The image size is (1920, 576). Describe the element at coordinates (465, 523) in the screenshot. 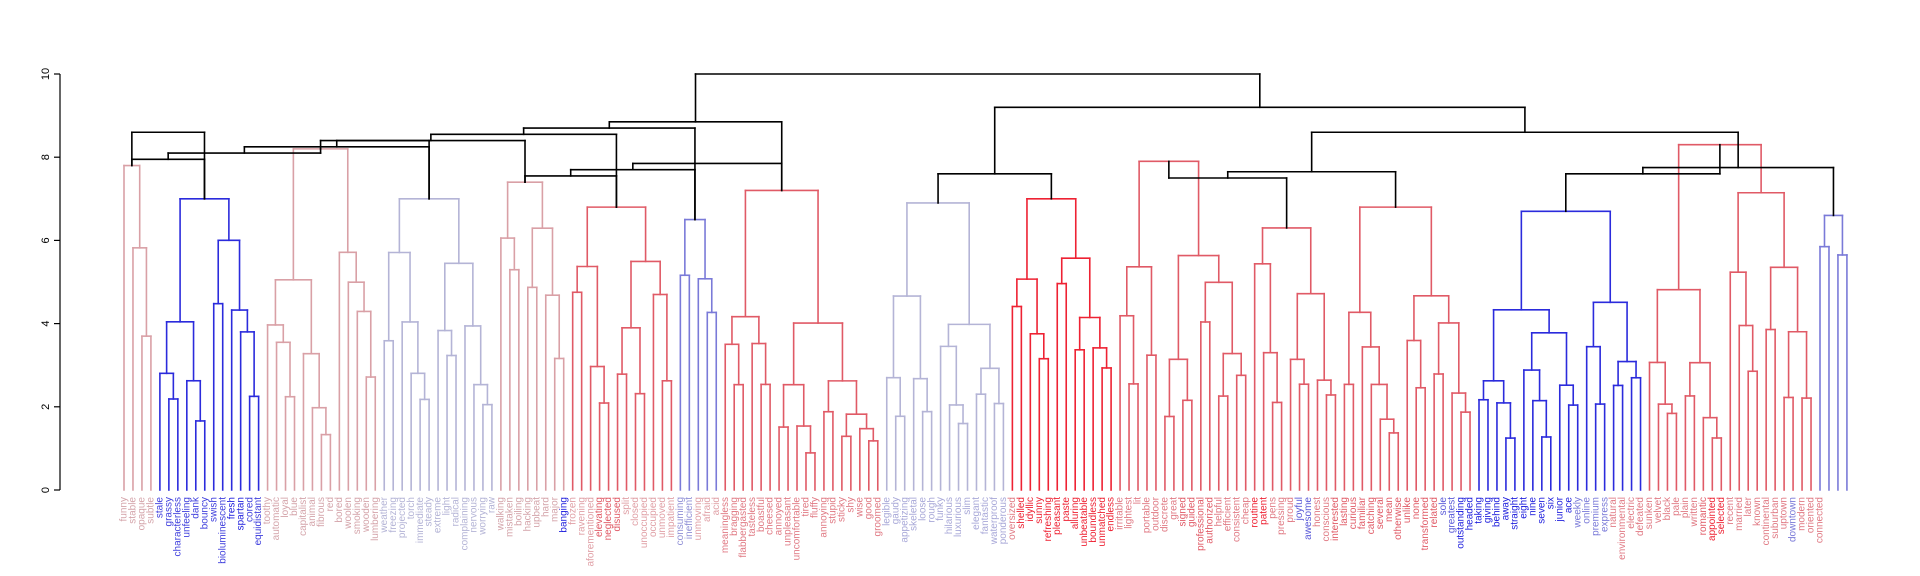

I see `leaf-label: complaining` at that location.